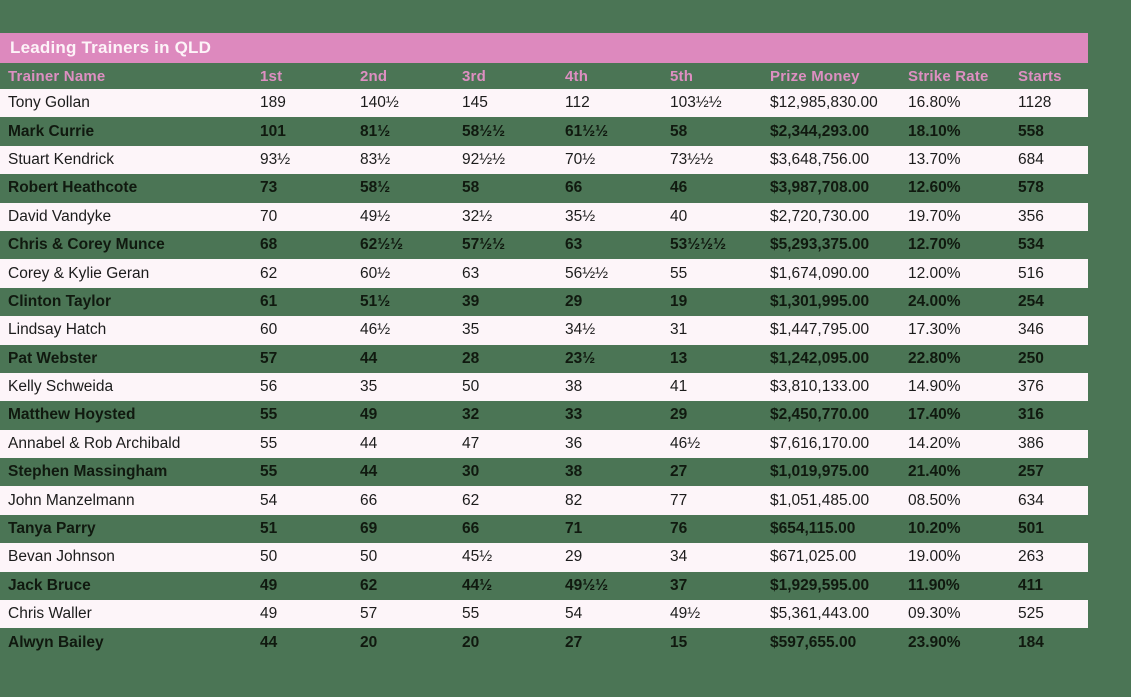  What do you see at coordinates (934, 415) in the screenshot?
I see `cell-strike-rate: 17.40%` at bounding box center [934, 415].